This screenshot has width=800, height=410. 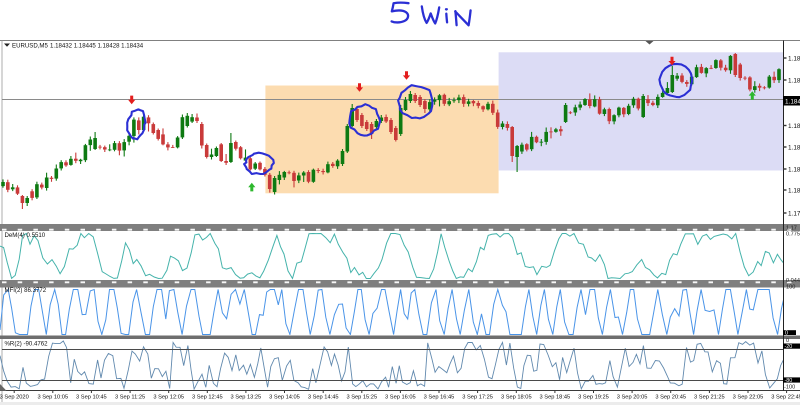 I want to click on svg-text: 0.7757, so click(x=793, y=235).